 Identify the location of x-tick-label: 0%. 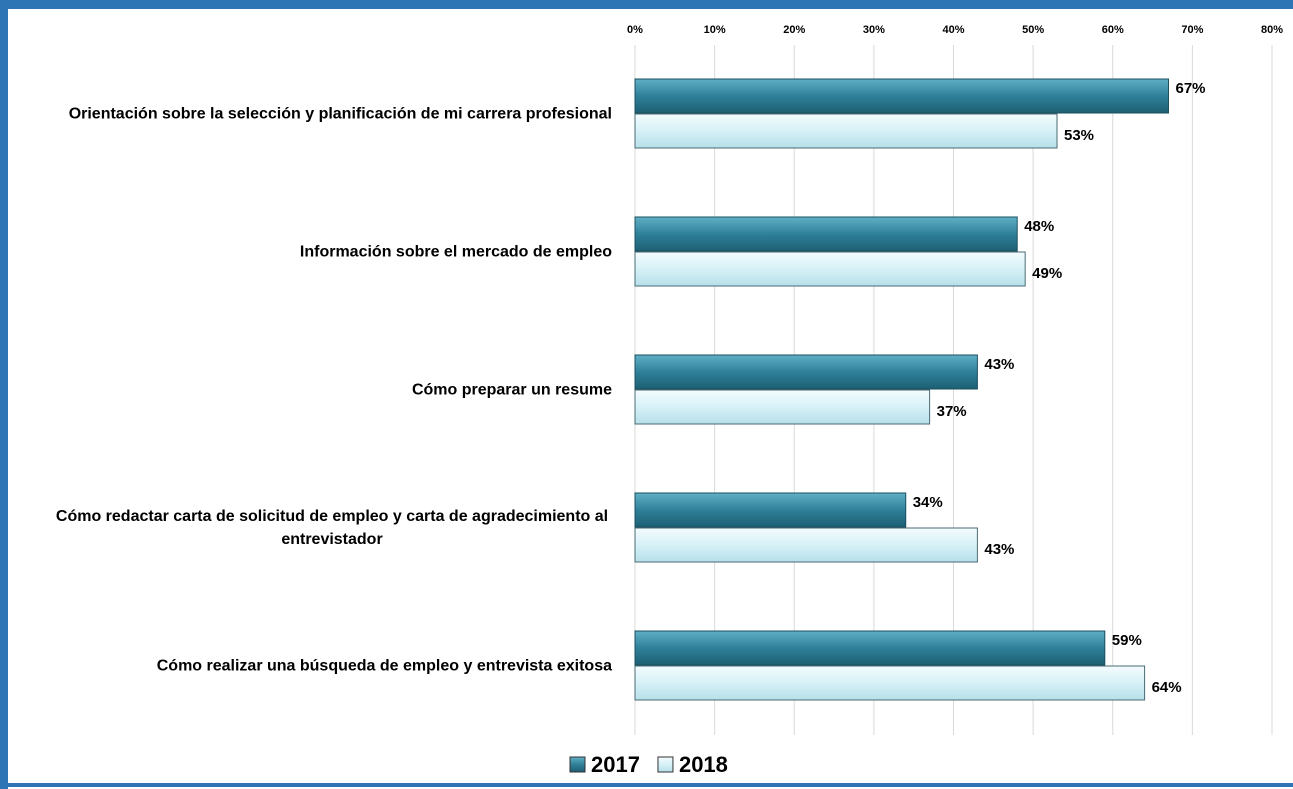
(635, 30).